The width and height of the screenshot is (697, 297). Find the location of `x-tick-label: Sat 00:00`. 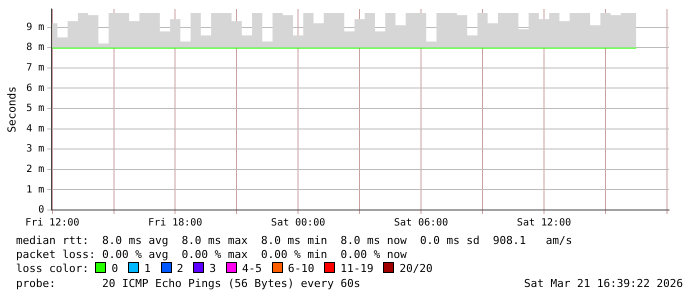

x-tick-label: Sat 00:00 is located at coordinates (298, 223).